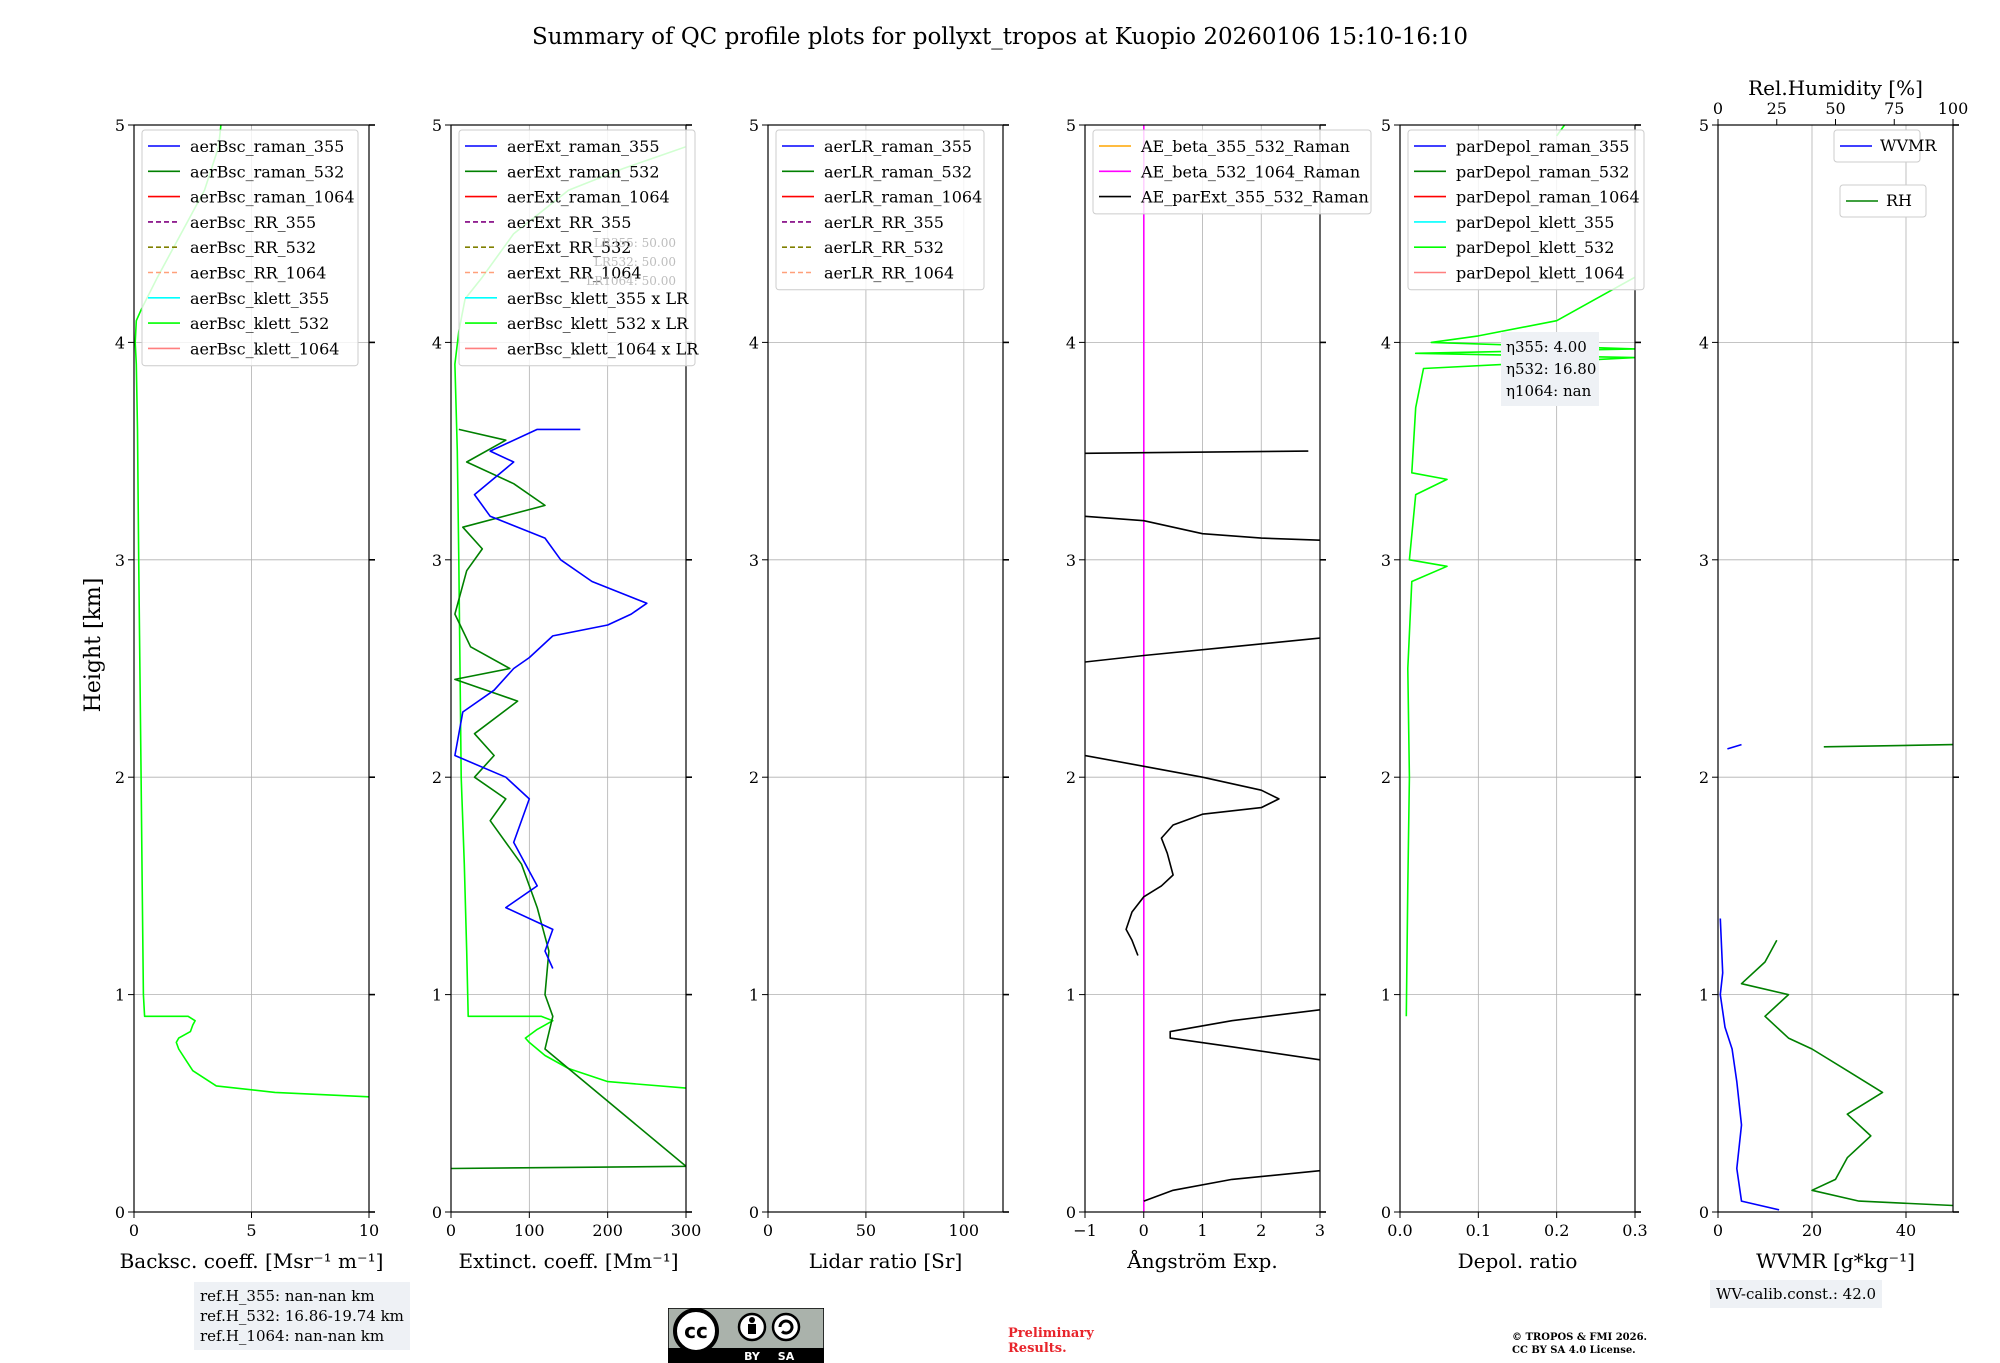 Image resolution: width=2000 pixels, height=1363 pixels. Describe the element at coordinates (1549, 391) in the screenshot. I see `eta-note: η1064: nan` at that location.